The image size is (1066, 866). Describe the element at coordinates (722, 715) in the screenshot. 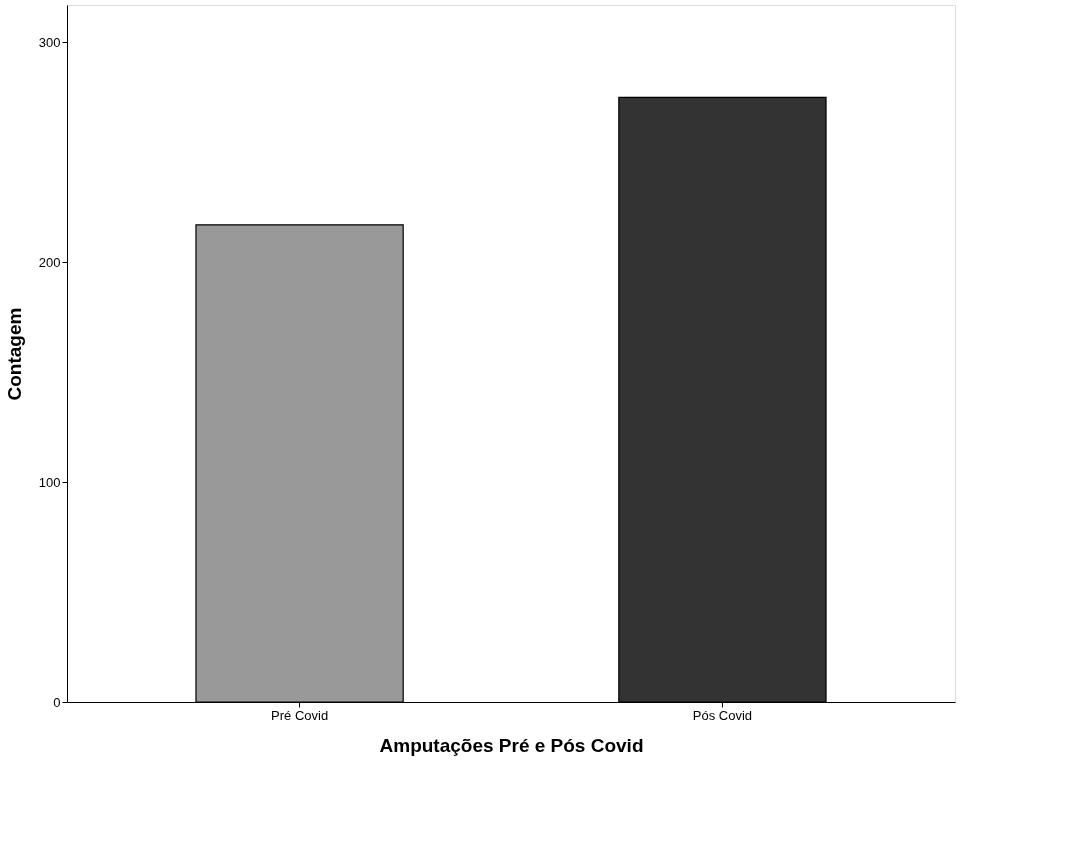

I see `x-tick-label: Pós Covid` at that location.